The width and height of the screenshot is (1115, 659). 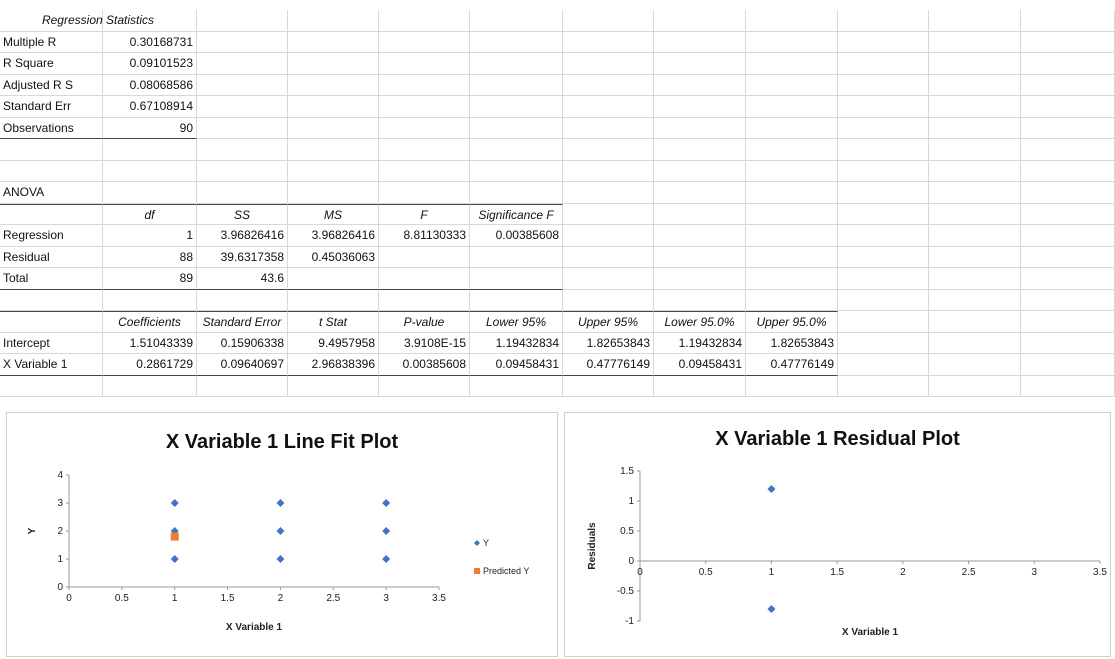 I want to click on coefficients-header-cell: Standard Error, so click(x=242, y=322).